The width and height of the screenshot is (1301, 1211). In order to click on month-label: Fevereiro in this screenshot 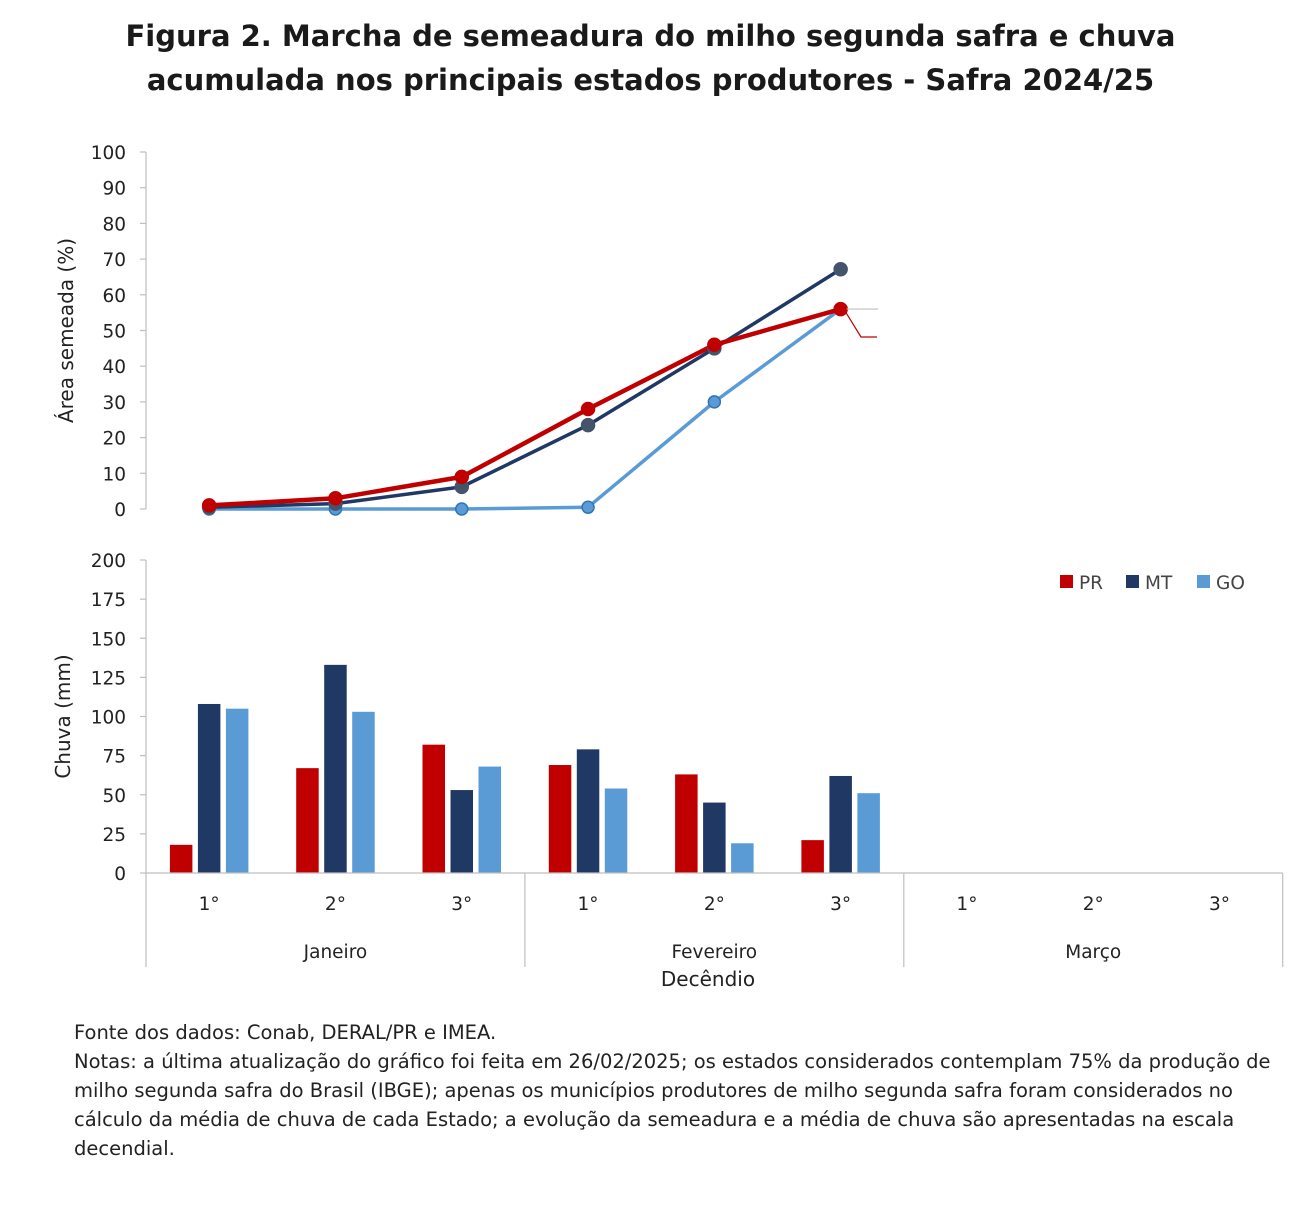, I will do `click(715, 952)`.